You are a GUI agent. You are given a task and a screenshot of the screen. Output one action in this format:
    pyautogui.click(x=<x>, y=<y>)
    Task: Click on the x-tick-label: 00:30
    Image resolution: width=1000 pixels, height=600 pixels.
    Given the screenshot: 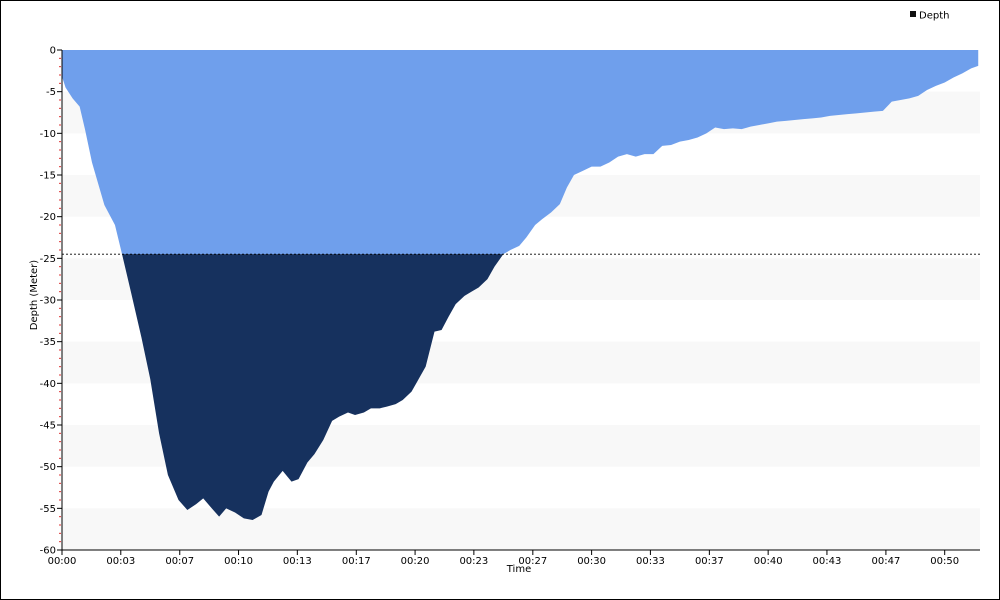 What is the action you would take?
    pyautogui.click(x=591, y=561)
    